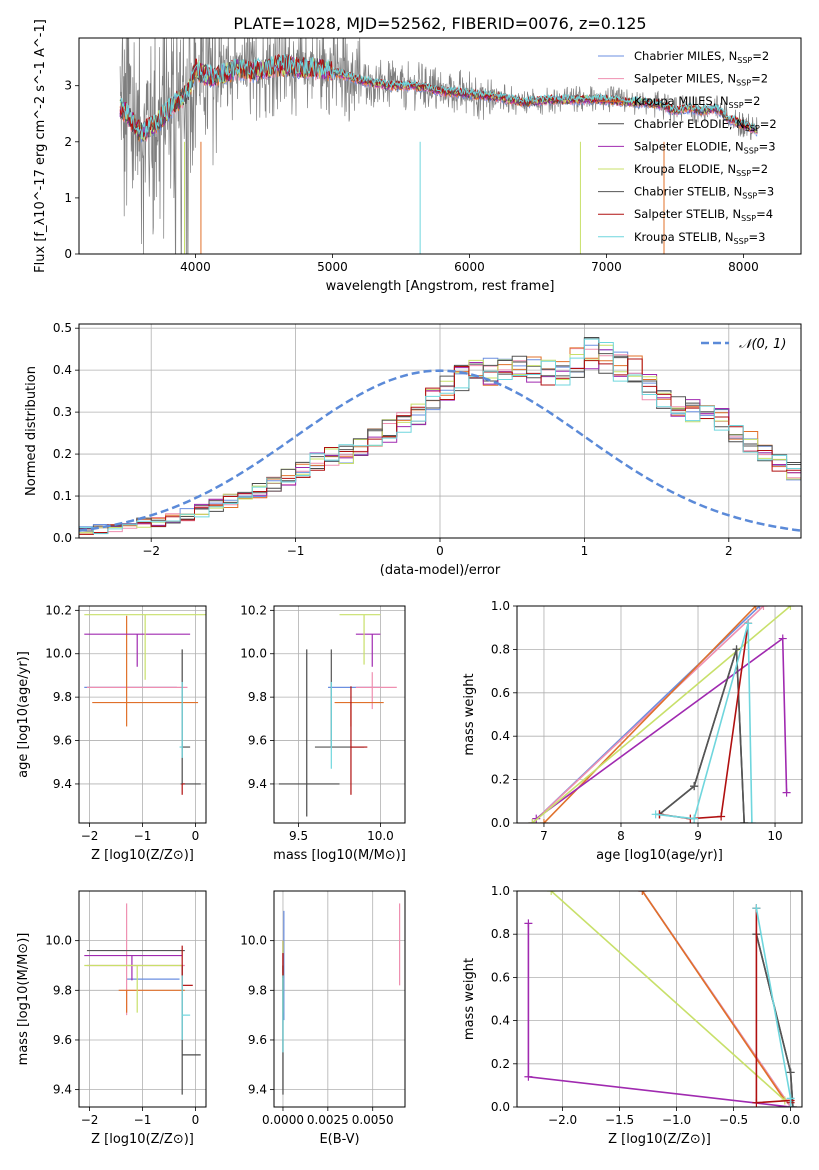 The image size is (819, 1170). What do you see at coordinates (440, 570) in the screenshot?
I see `x-axis-label: (data-model)/error` at bounding box center [440, 570].